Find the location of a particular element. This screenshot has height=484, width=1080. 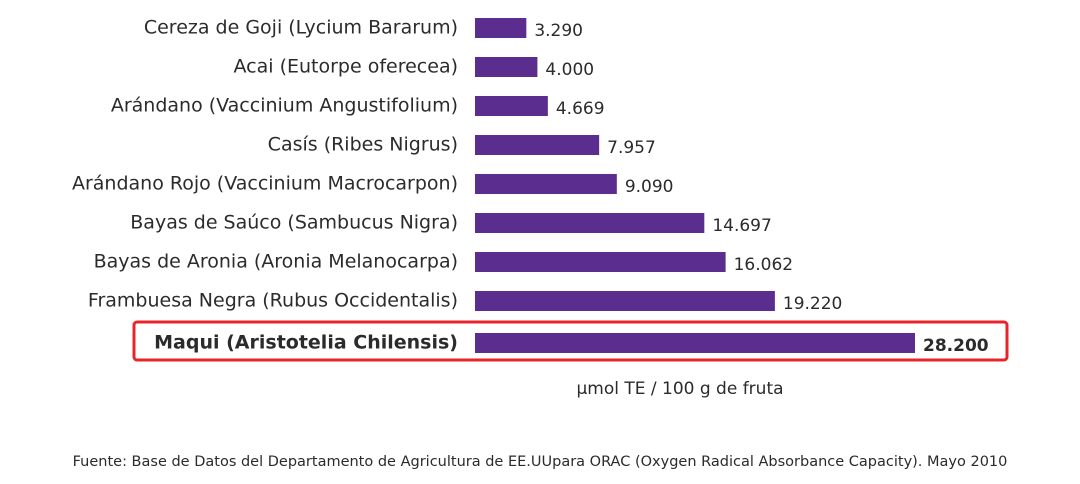

category-label: Arándano (Vaccinium Angustifolium) is located at coordinates (284, 106).